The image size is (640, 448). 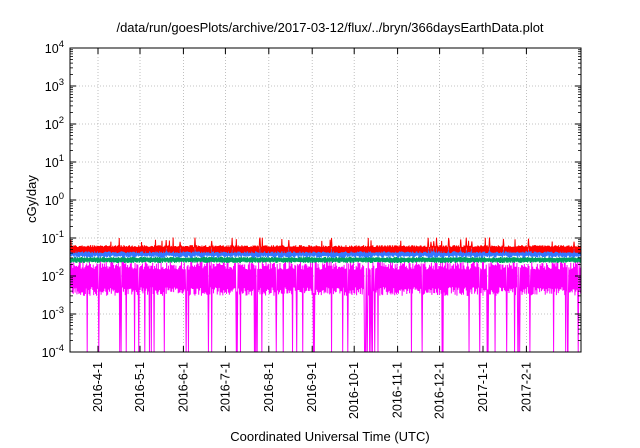 What do you see at coordinates (98, 387) in the screenshot?
I see `x-tick-label: 2016-4-1` at bounding box center [98, 387].